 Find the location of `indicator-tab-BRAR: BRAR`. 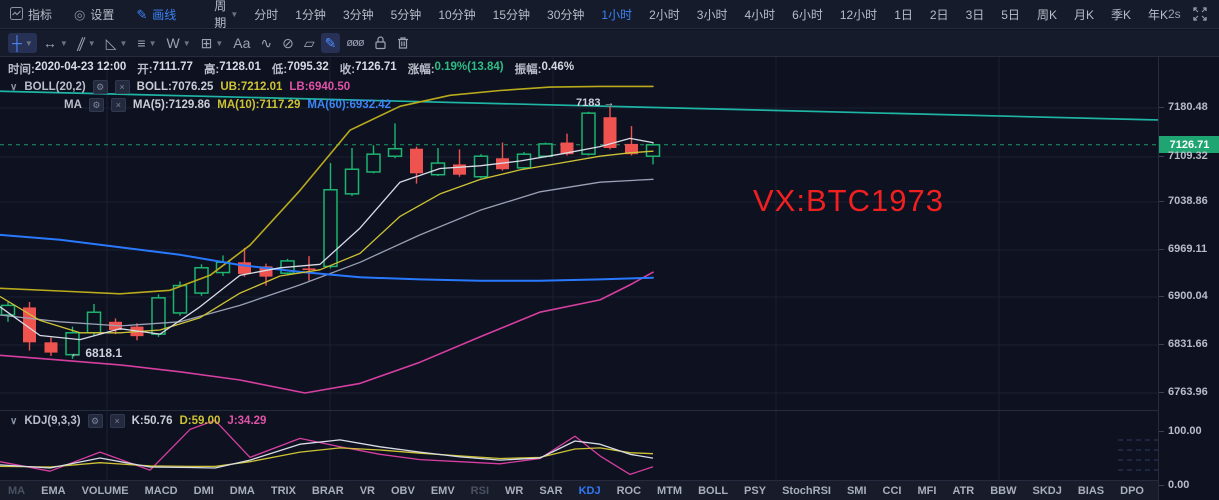

indicator-tab-BRAR: BRAR is located at coordinates (327, 490).